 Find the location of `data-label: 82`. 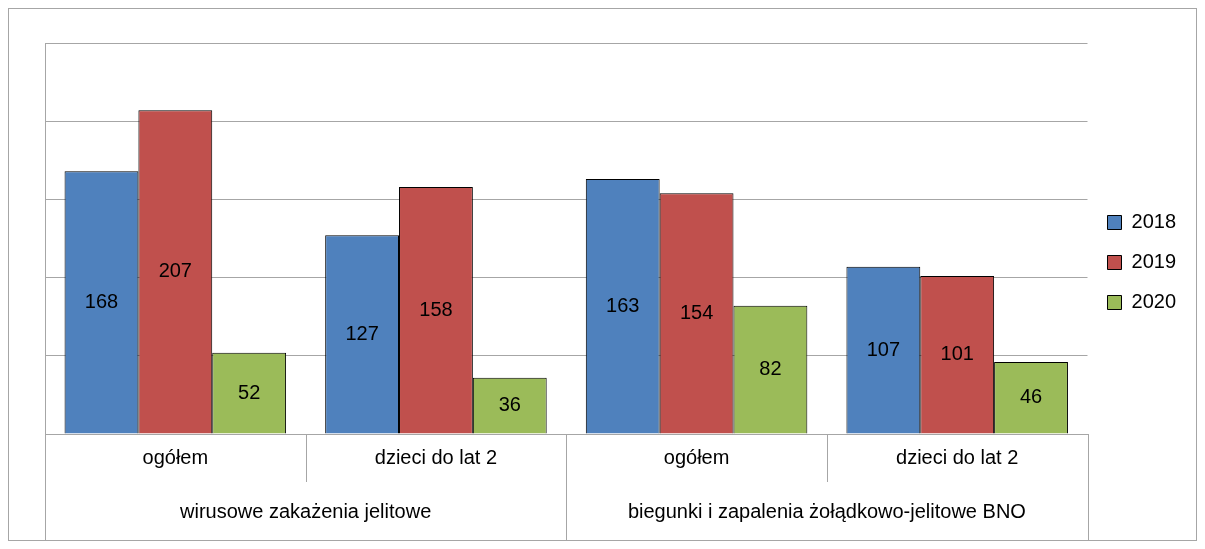

data-label: 82 is located at coordinates (770, 368).